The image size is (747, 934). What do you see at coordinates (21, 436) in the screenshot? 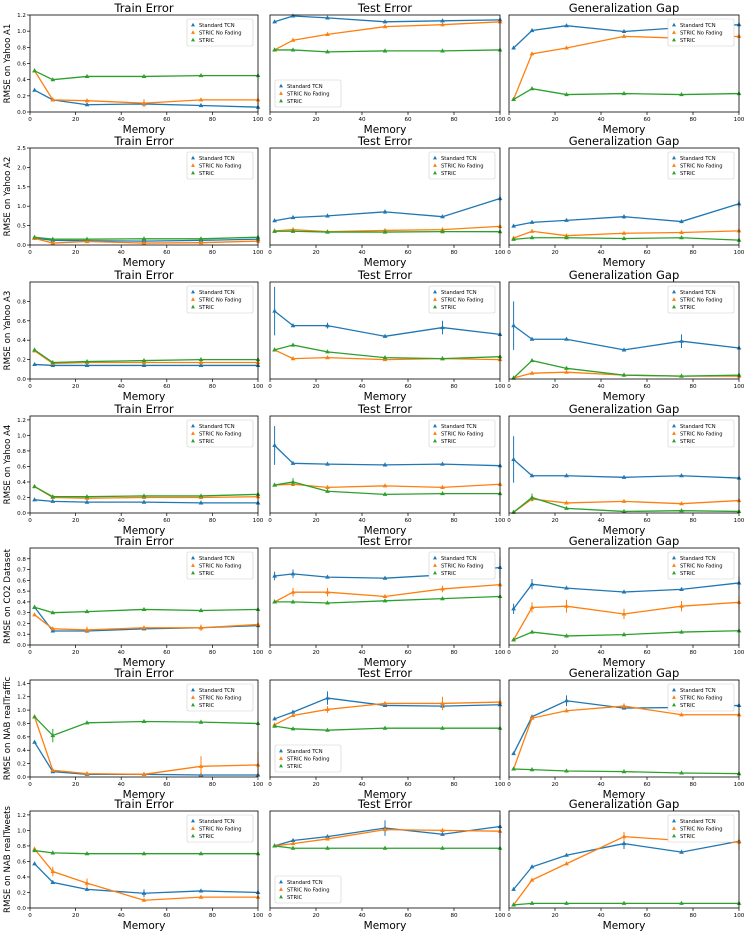
I see `y-tick-label: 1.0` at bounding box center [21, 436].